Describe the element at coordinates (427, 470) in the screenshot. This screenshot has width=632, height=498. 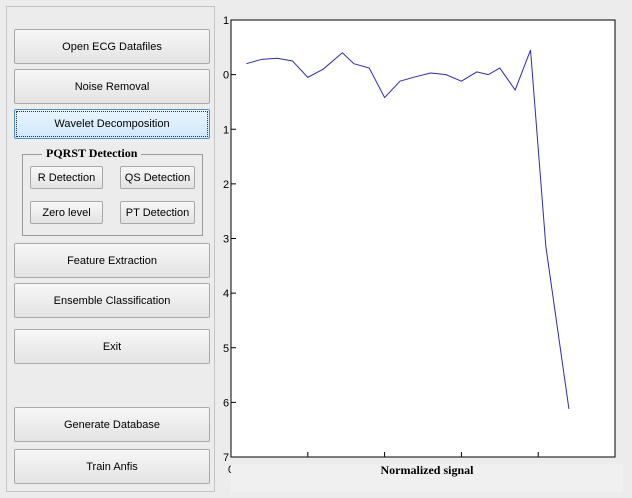
I see `x-axis-label: Normalized signal` at that location.